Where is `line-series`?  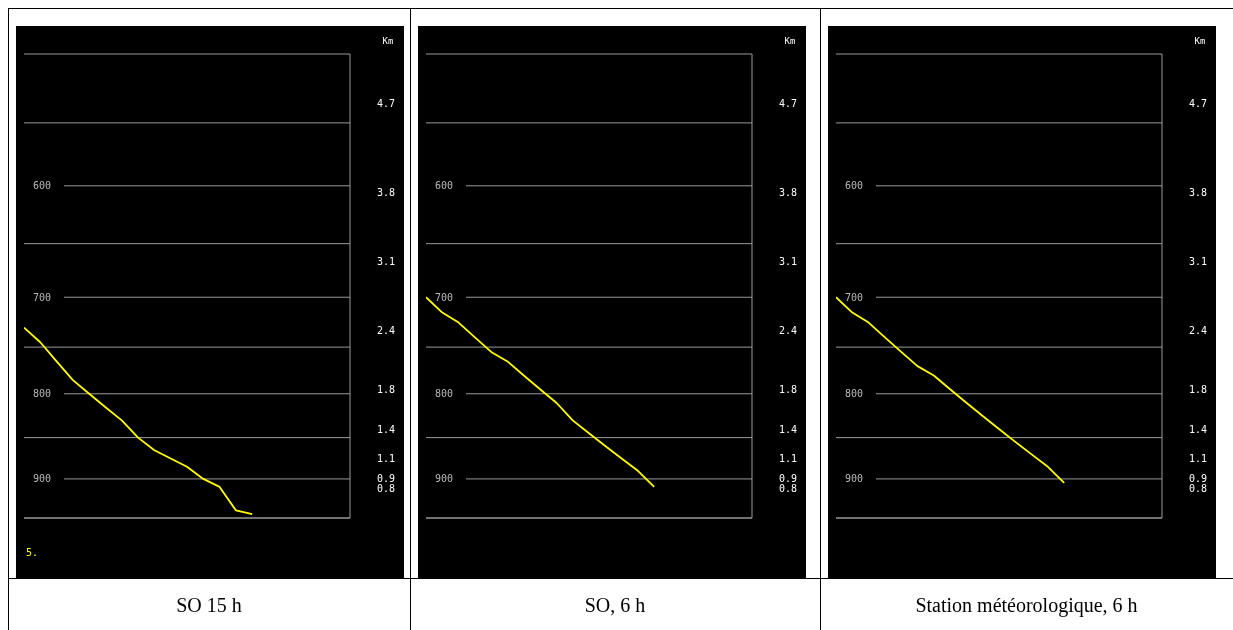
line-series is located at coordinates (139, 421).